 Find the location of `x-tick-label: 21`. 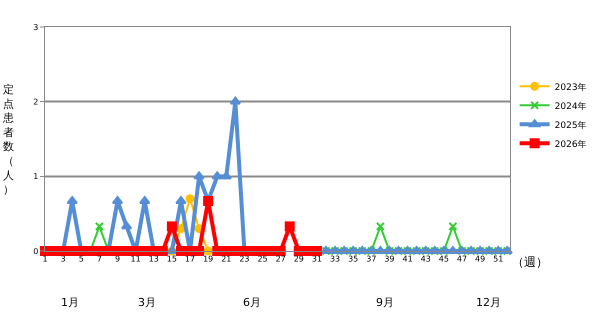

x-tick-label: 21 is located at coordinates (226, 259).